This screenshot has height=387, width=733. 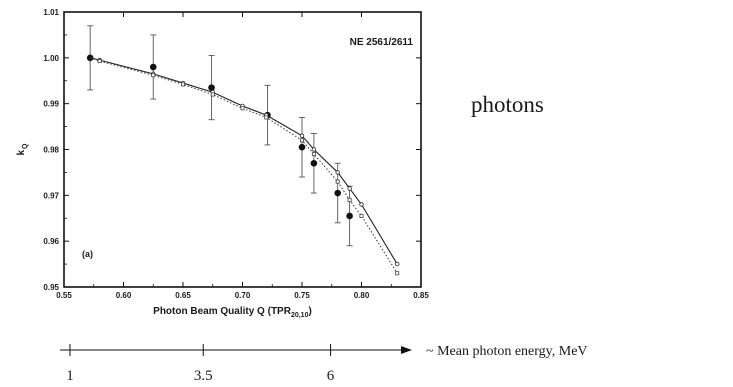 What do you see at coordinates (200, 364) in the screenshot?
I see `energy-axis-ticks: 1 3.5 6` at bounding box center [200, 364].